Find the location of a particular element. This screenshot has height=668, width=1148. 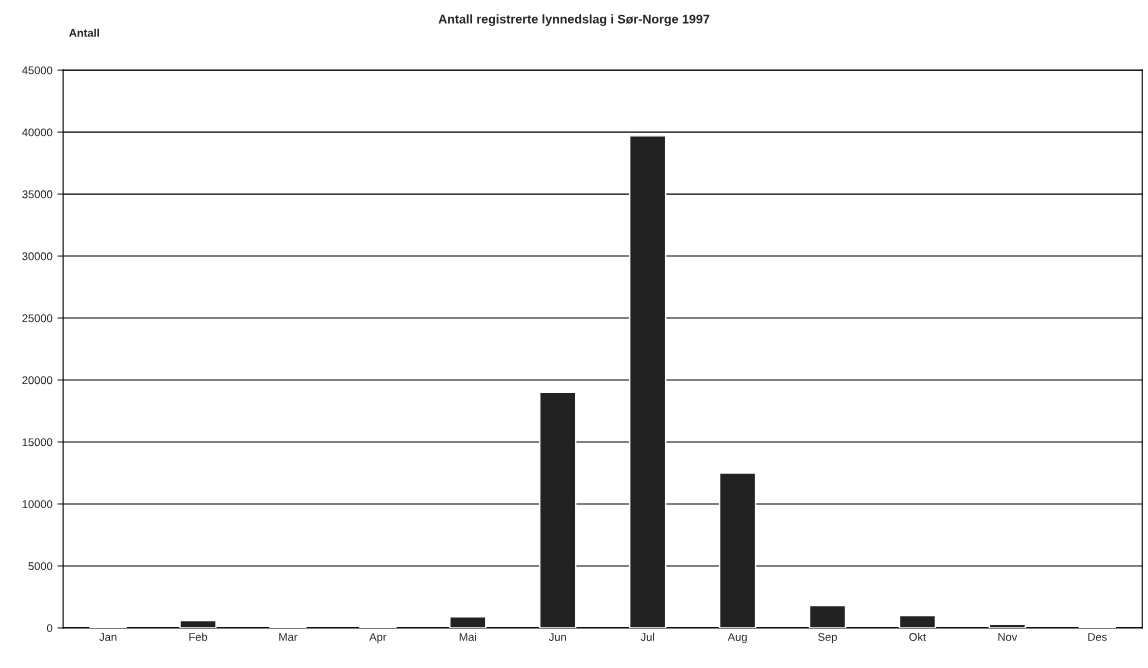

x-tick-label: Jul is located at coordinates (647, 636).